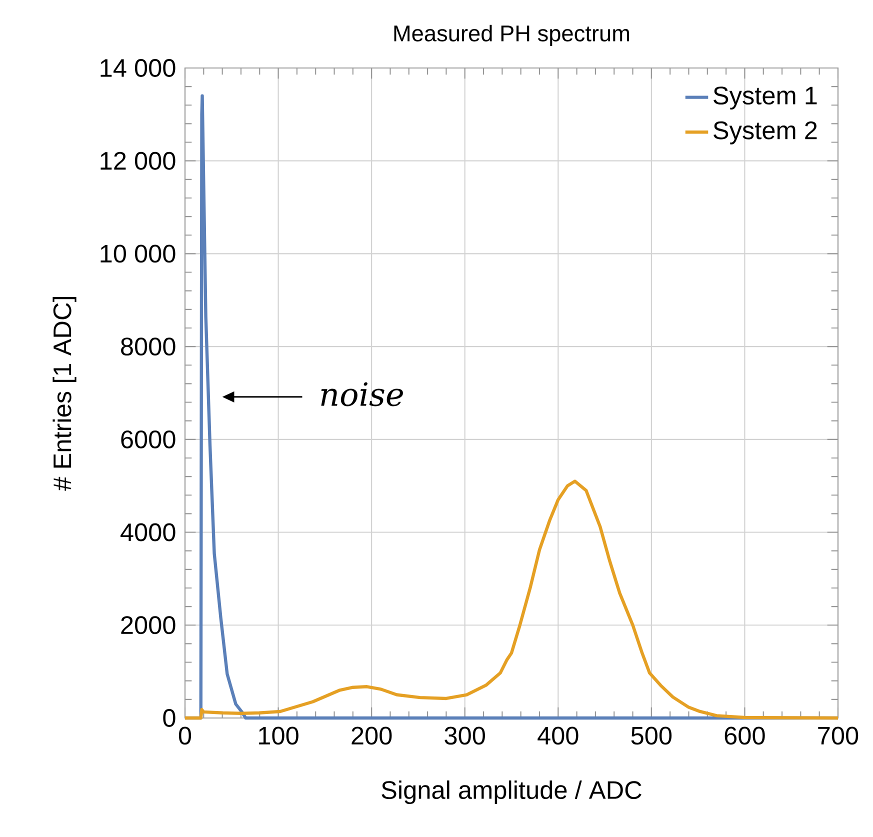 The height and width of the screenshot is (837, 873). I want to click on chart-title: Measured PH spectrum, so click(512, 35).